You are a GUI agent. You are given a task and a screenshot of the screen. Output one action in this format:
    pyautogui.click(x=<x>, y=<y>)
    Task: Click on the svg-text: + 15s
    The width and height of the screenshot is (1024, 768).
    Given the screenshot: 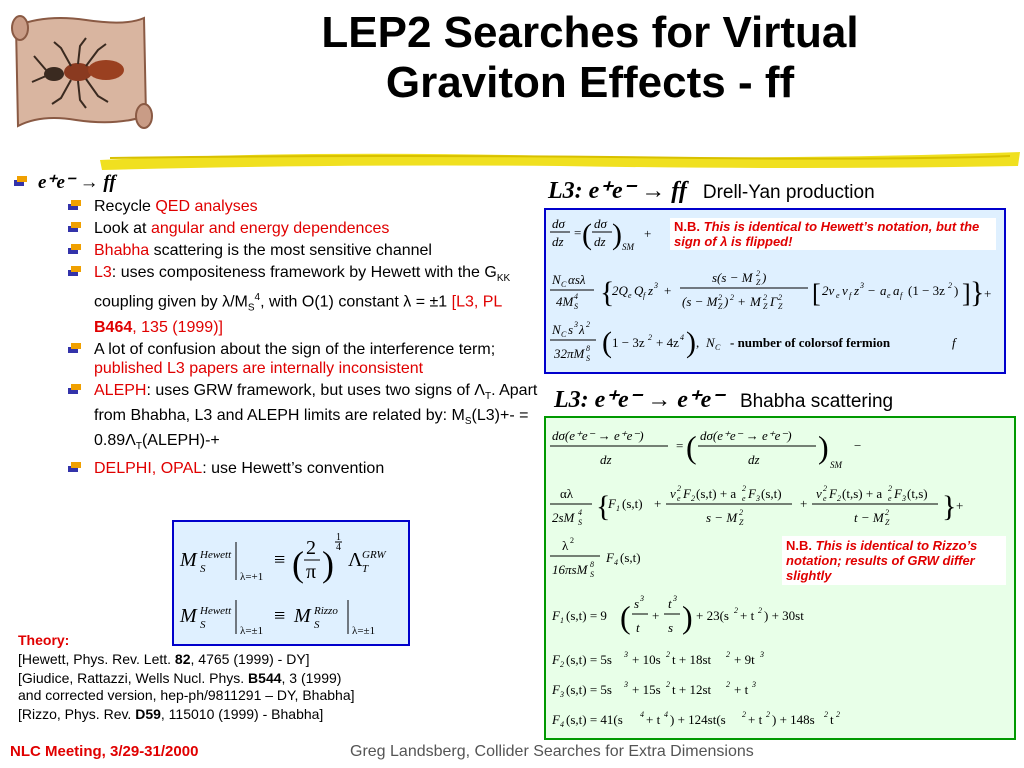 What is the action you would take?
    pyautogui.click(x=646, y=689)
    